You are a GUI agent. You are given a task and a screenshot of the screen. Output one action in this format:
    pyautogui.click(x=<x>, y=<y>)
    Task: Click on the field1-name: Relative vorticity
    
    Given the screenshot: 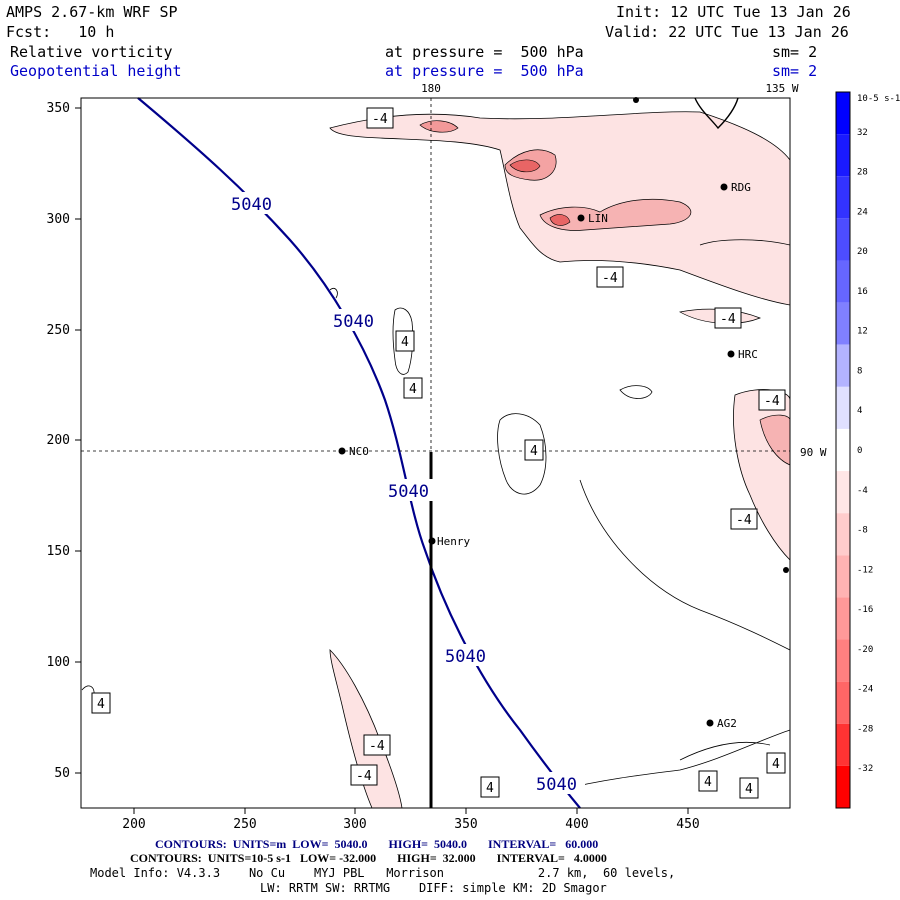 What is the action you would take?
    pyautogui.click(x=91, y=52)
    